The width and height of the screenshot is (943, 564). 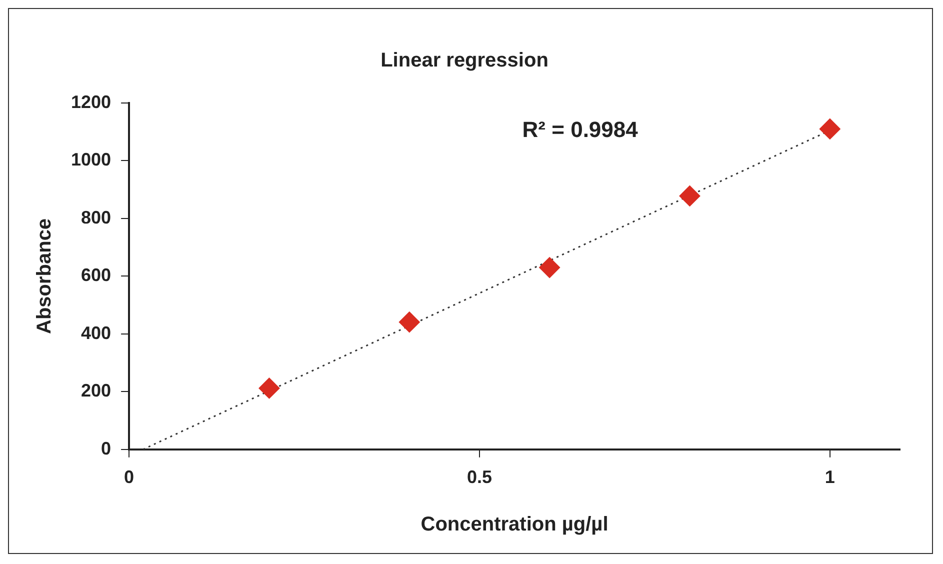 What do you see at coordinates (91, 102) in the screenshot?
I see `y-tick-label: 1200` at bounding box center [91, 102].